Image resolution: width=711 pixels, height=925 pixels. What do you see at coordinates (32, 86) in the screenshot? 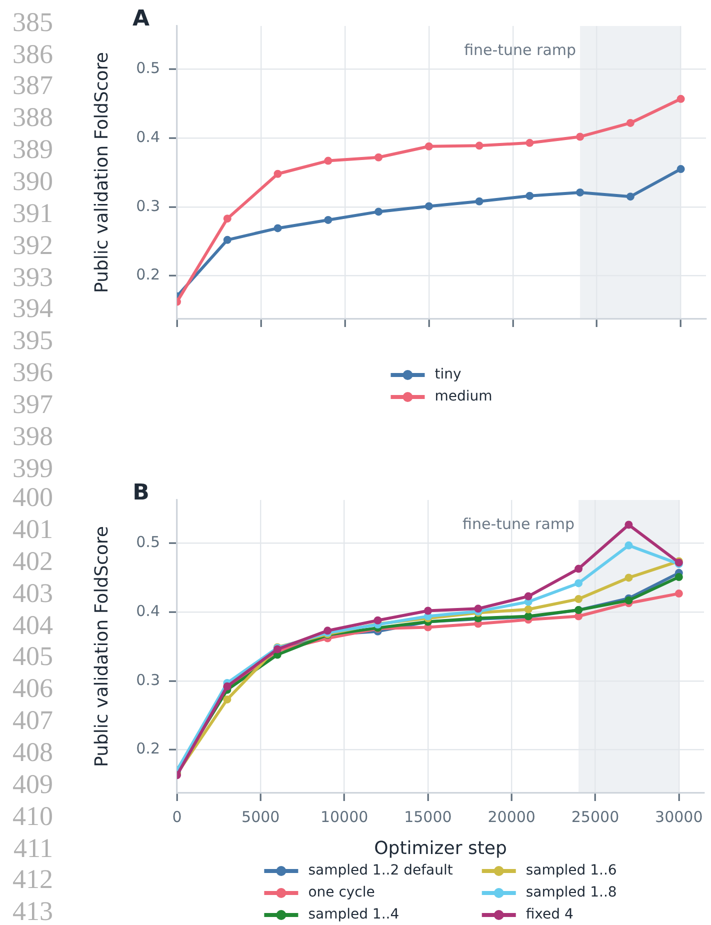
I see `text: 387` at bounding box center [32, 86].